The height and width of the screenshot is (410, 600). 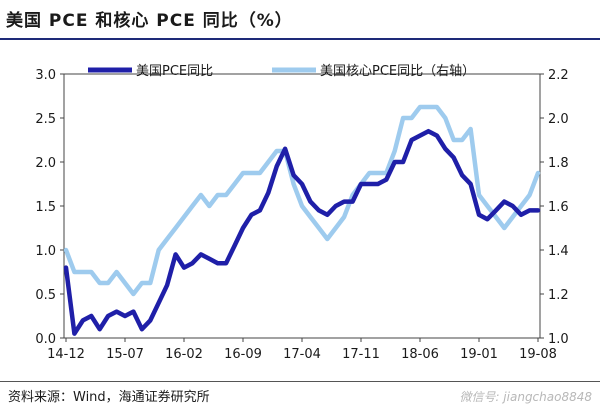 I want to click on left-tick-label: 2.0, so click(x=45, y=163).